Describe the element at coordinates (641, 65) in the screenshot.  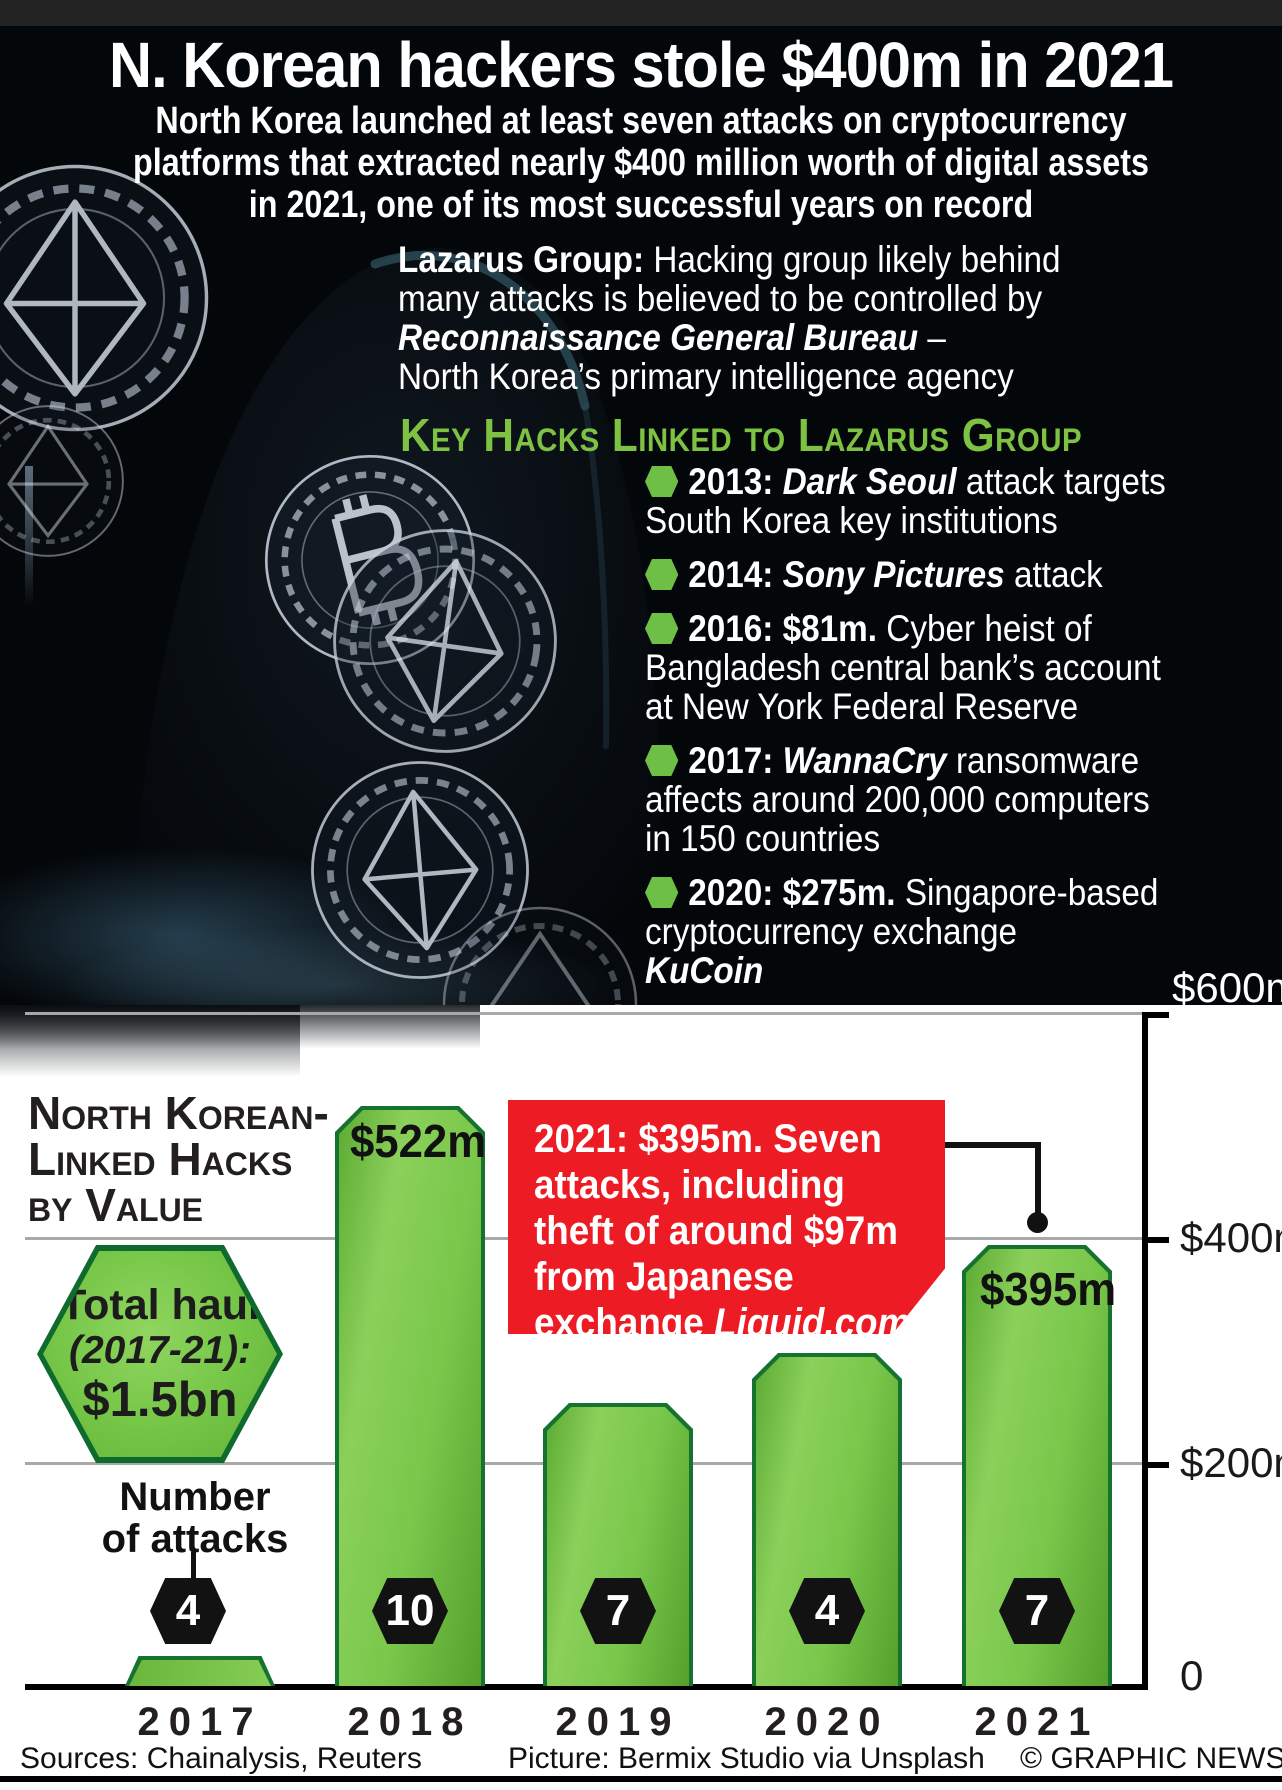
I see `page-title: N. Korean hackers stole $400m in 2021` at that location.